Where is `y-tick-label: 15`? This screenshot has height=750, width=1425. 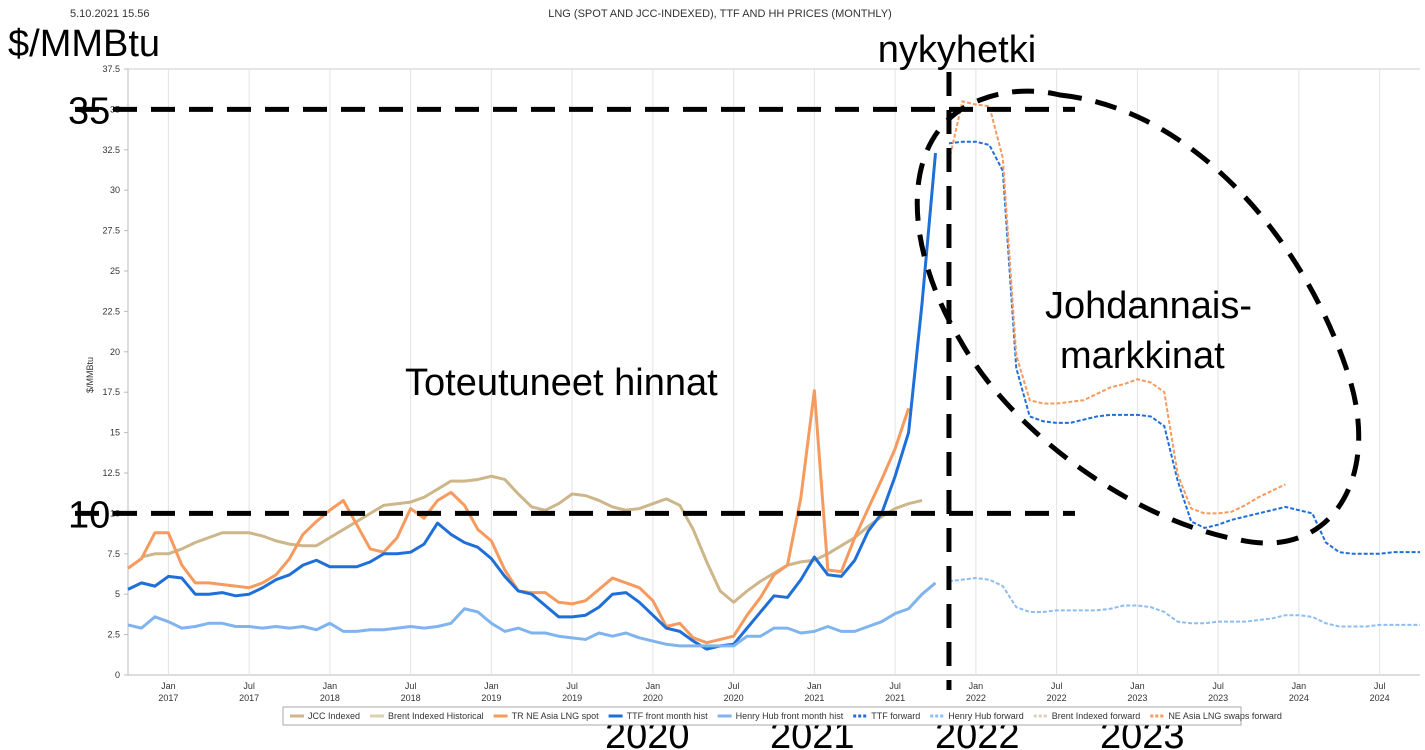 y-tick-label: 15 is located at coordinates (115, 433).